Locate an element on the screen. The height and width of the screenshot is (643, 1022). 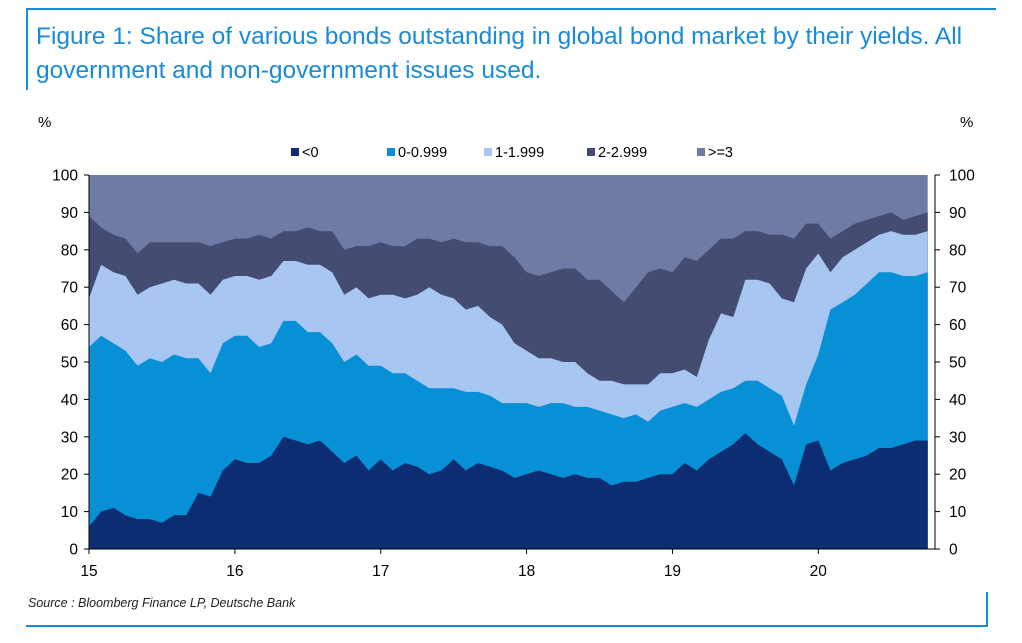
y-tick-label-right: 90 is located at coordinates (958, 213).